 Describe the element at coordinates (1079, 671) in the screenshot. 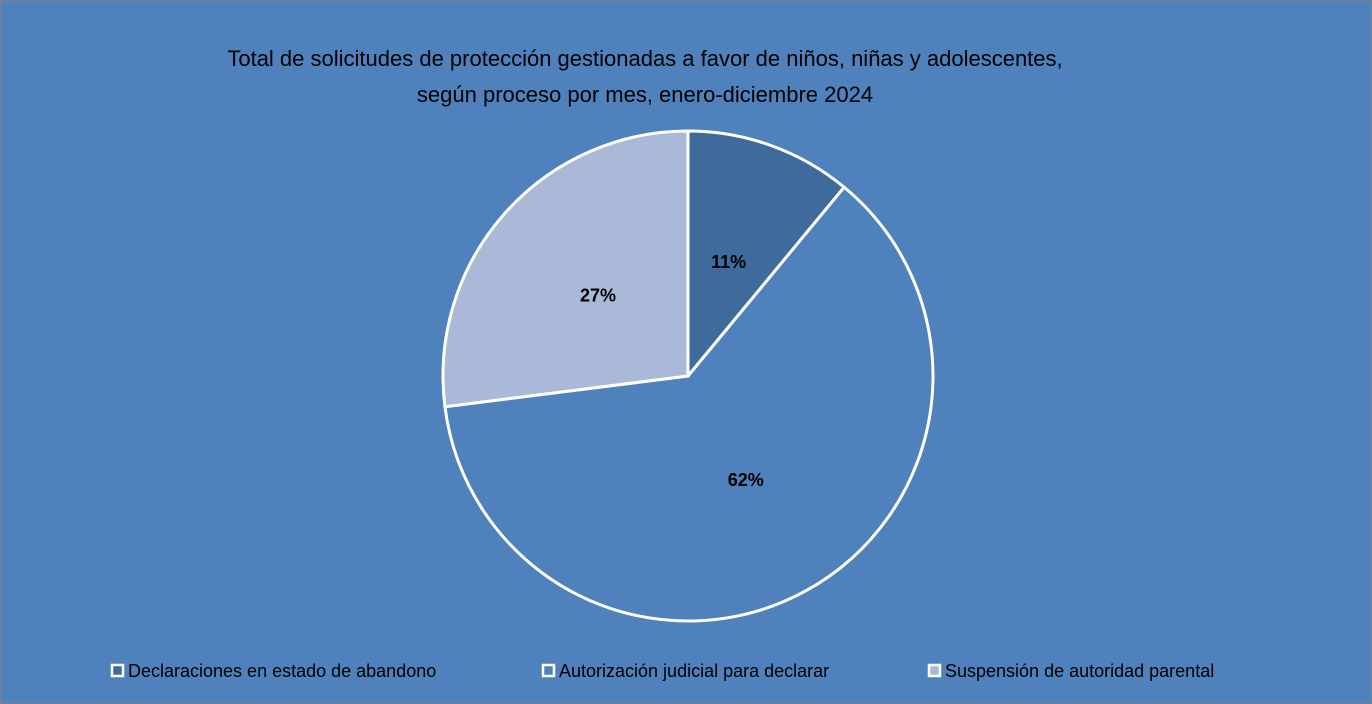

I see `legend-label: Suspensión de autoridad parental` at that location.